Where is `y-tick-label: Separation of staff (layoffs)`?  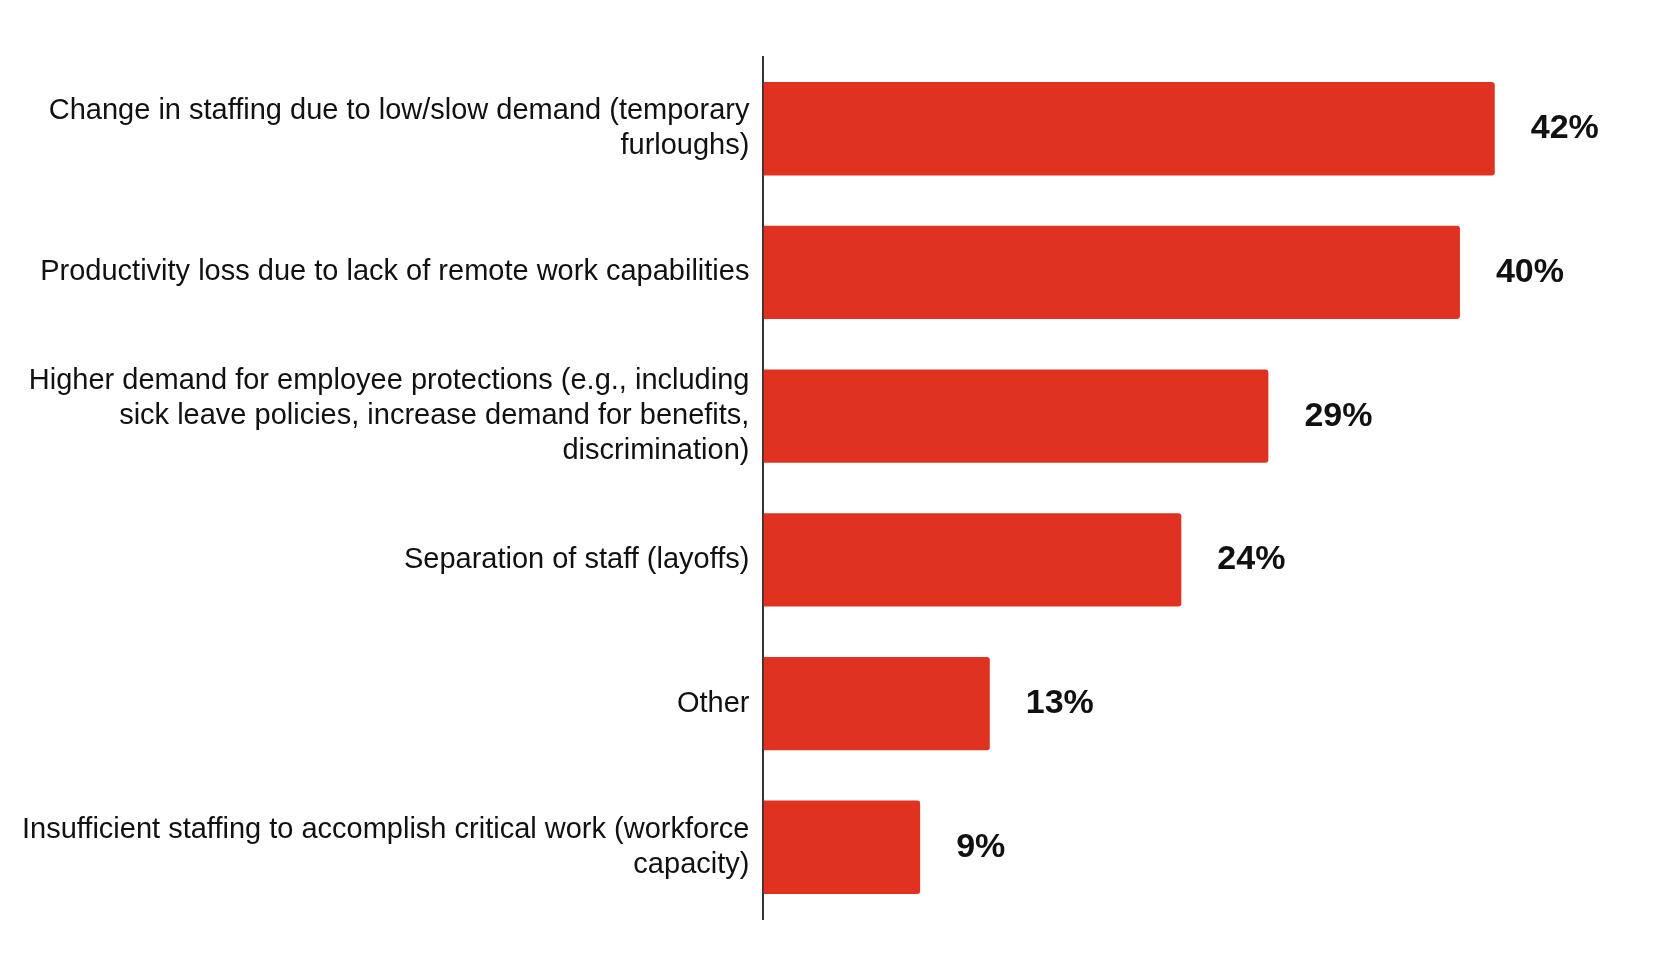 y-tick-label: Separation of staff (layoffs) is located at coordinates (576, 557).